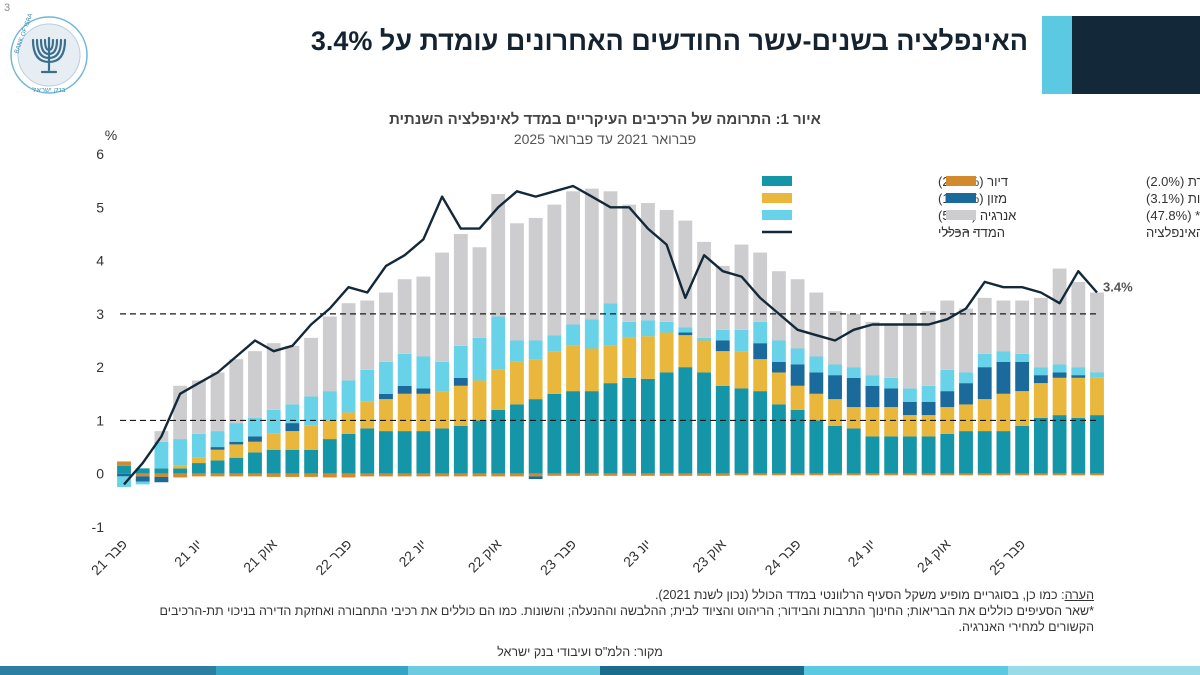 The image size is (1200, 675). Describe the element at coordinates (609, 367) in the screenshot. I see `reference-lines` at that location.